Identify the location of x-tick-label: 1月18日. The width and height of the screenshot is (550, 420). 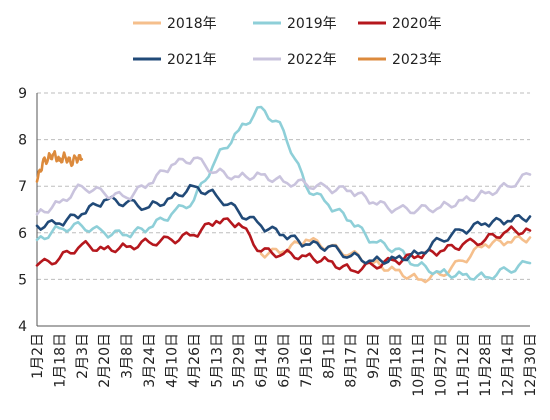
(60, 360).